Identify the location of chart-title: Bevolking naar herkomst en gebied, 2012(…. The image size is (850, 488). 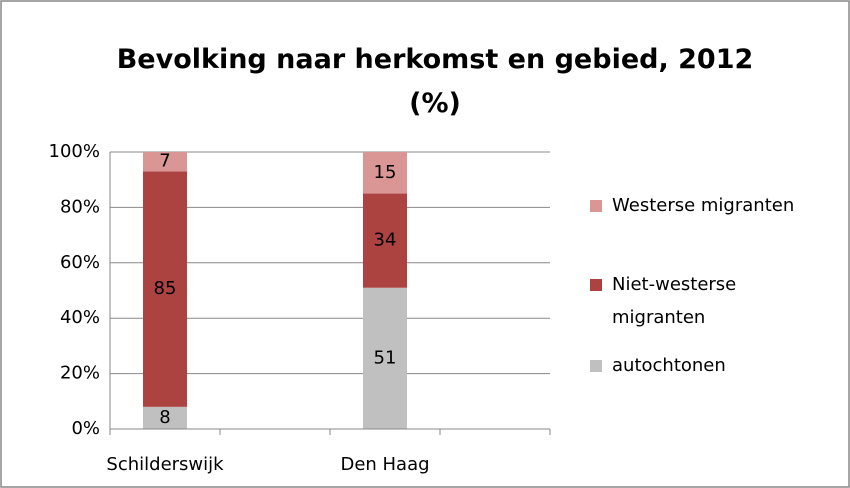
(435, 81).